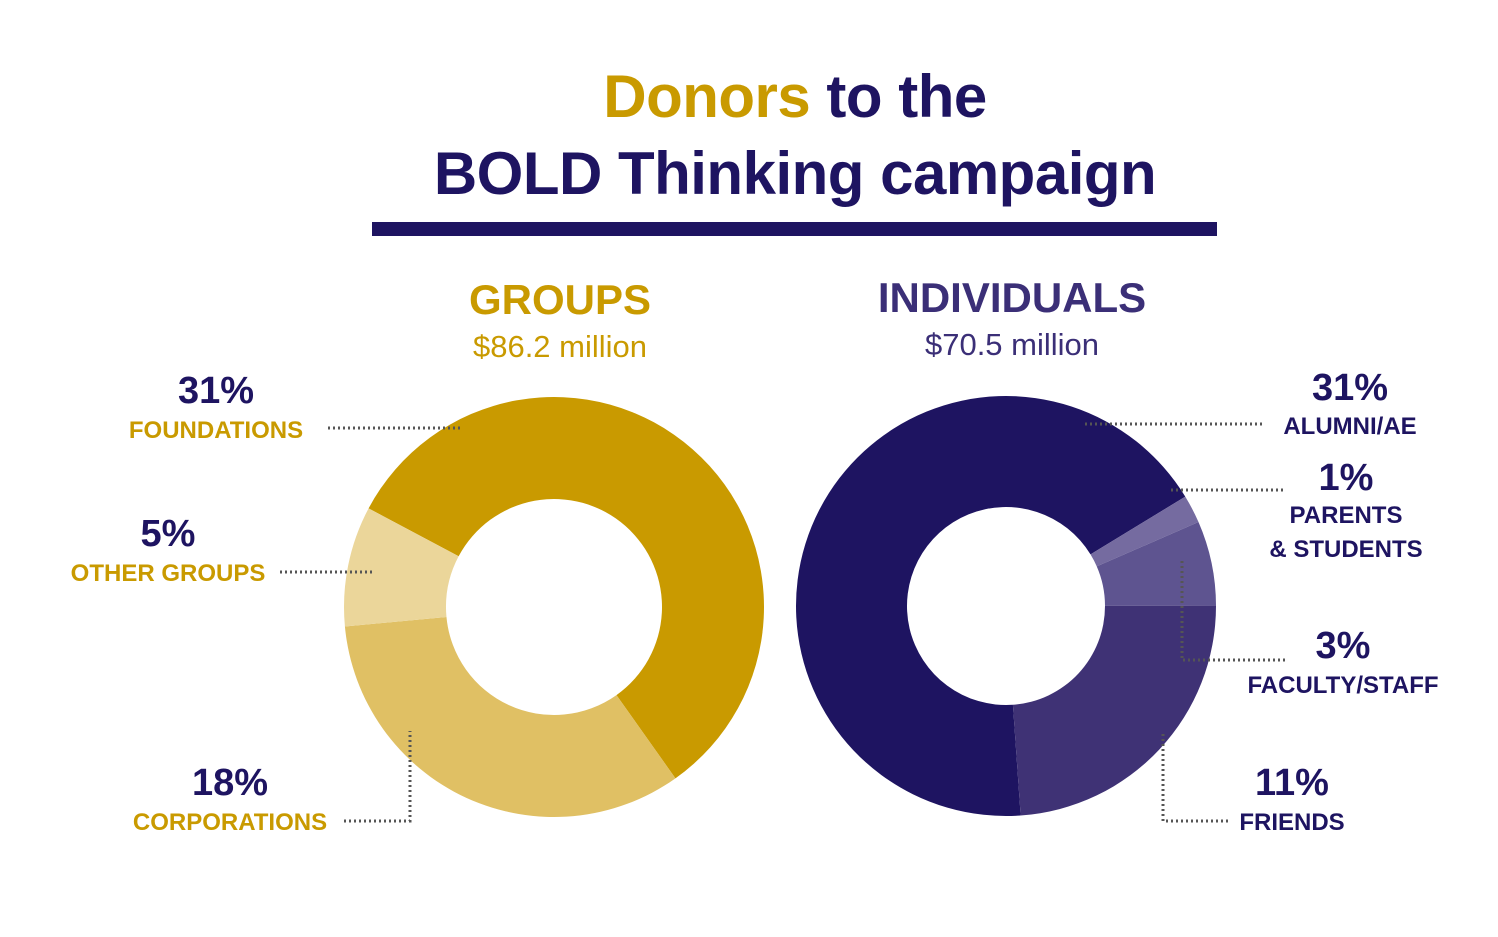  What do you see at coordinates (216, 430) in the screenshot?
I see `name-label-foundations: FOUNDATIONS` at bounding box center [216, 430].